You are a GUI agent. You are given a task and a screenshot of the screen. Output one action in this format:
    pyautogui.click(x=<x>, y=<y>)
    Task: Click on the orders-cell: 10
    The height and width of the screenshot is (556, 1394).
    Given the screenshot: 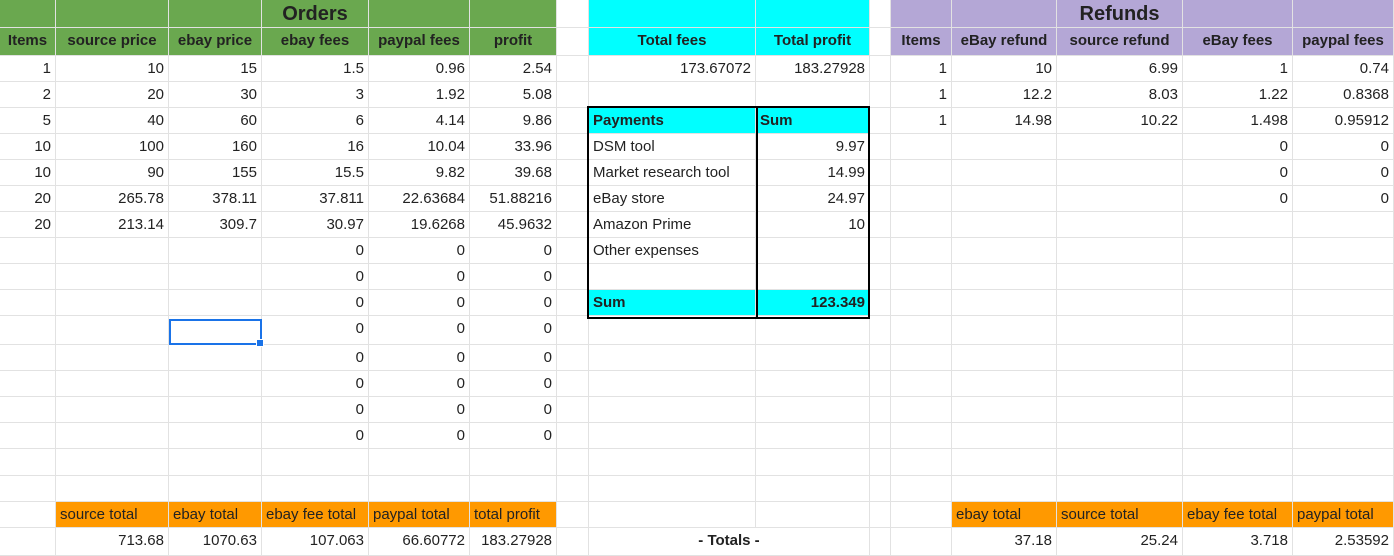 What is the action you would take?
    pyautogui.click(x=28, y=147)
    